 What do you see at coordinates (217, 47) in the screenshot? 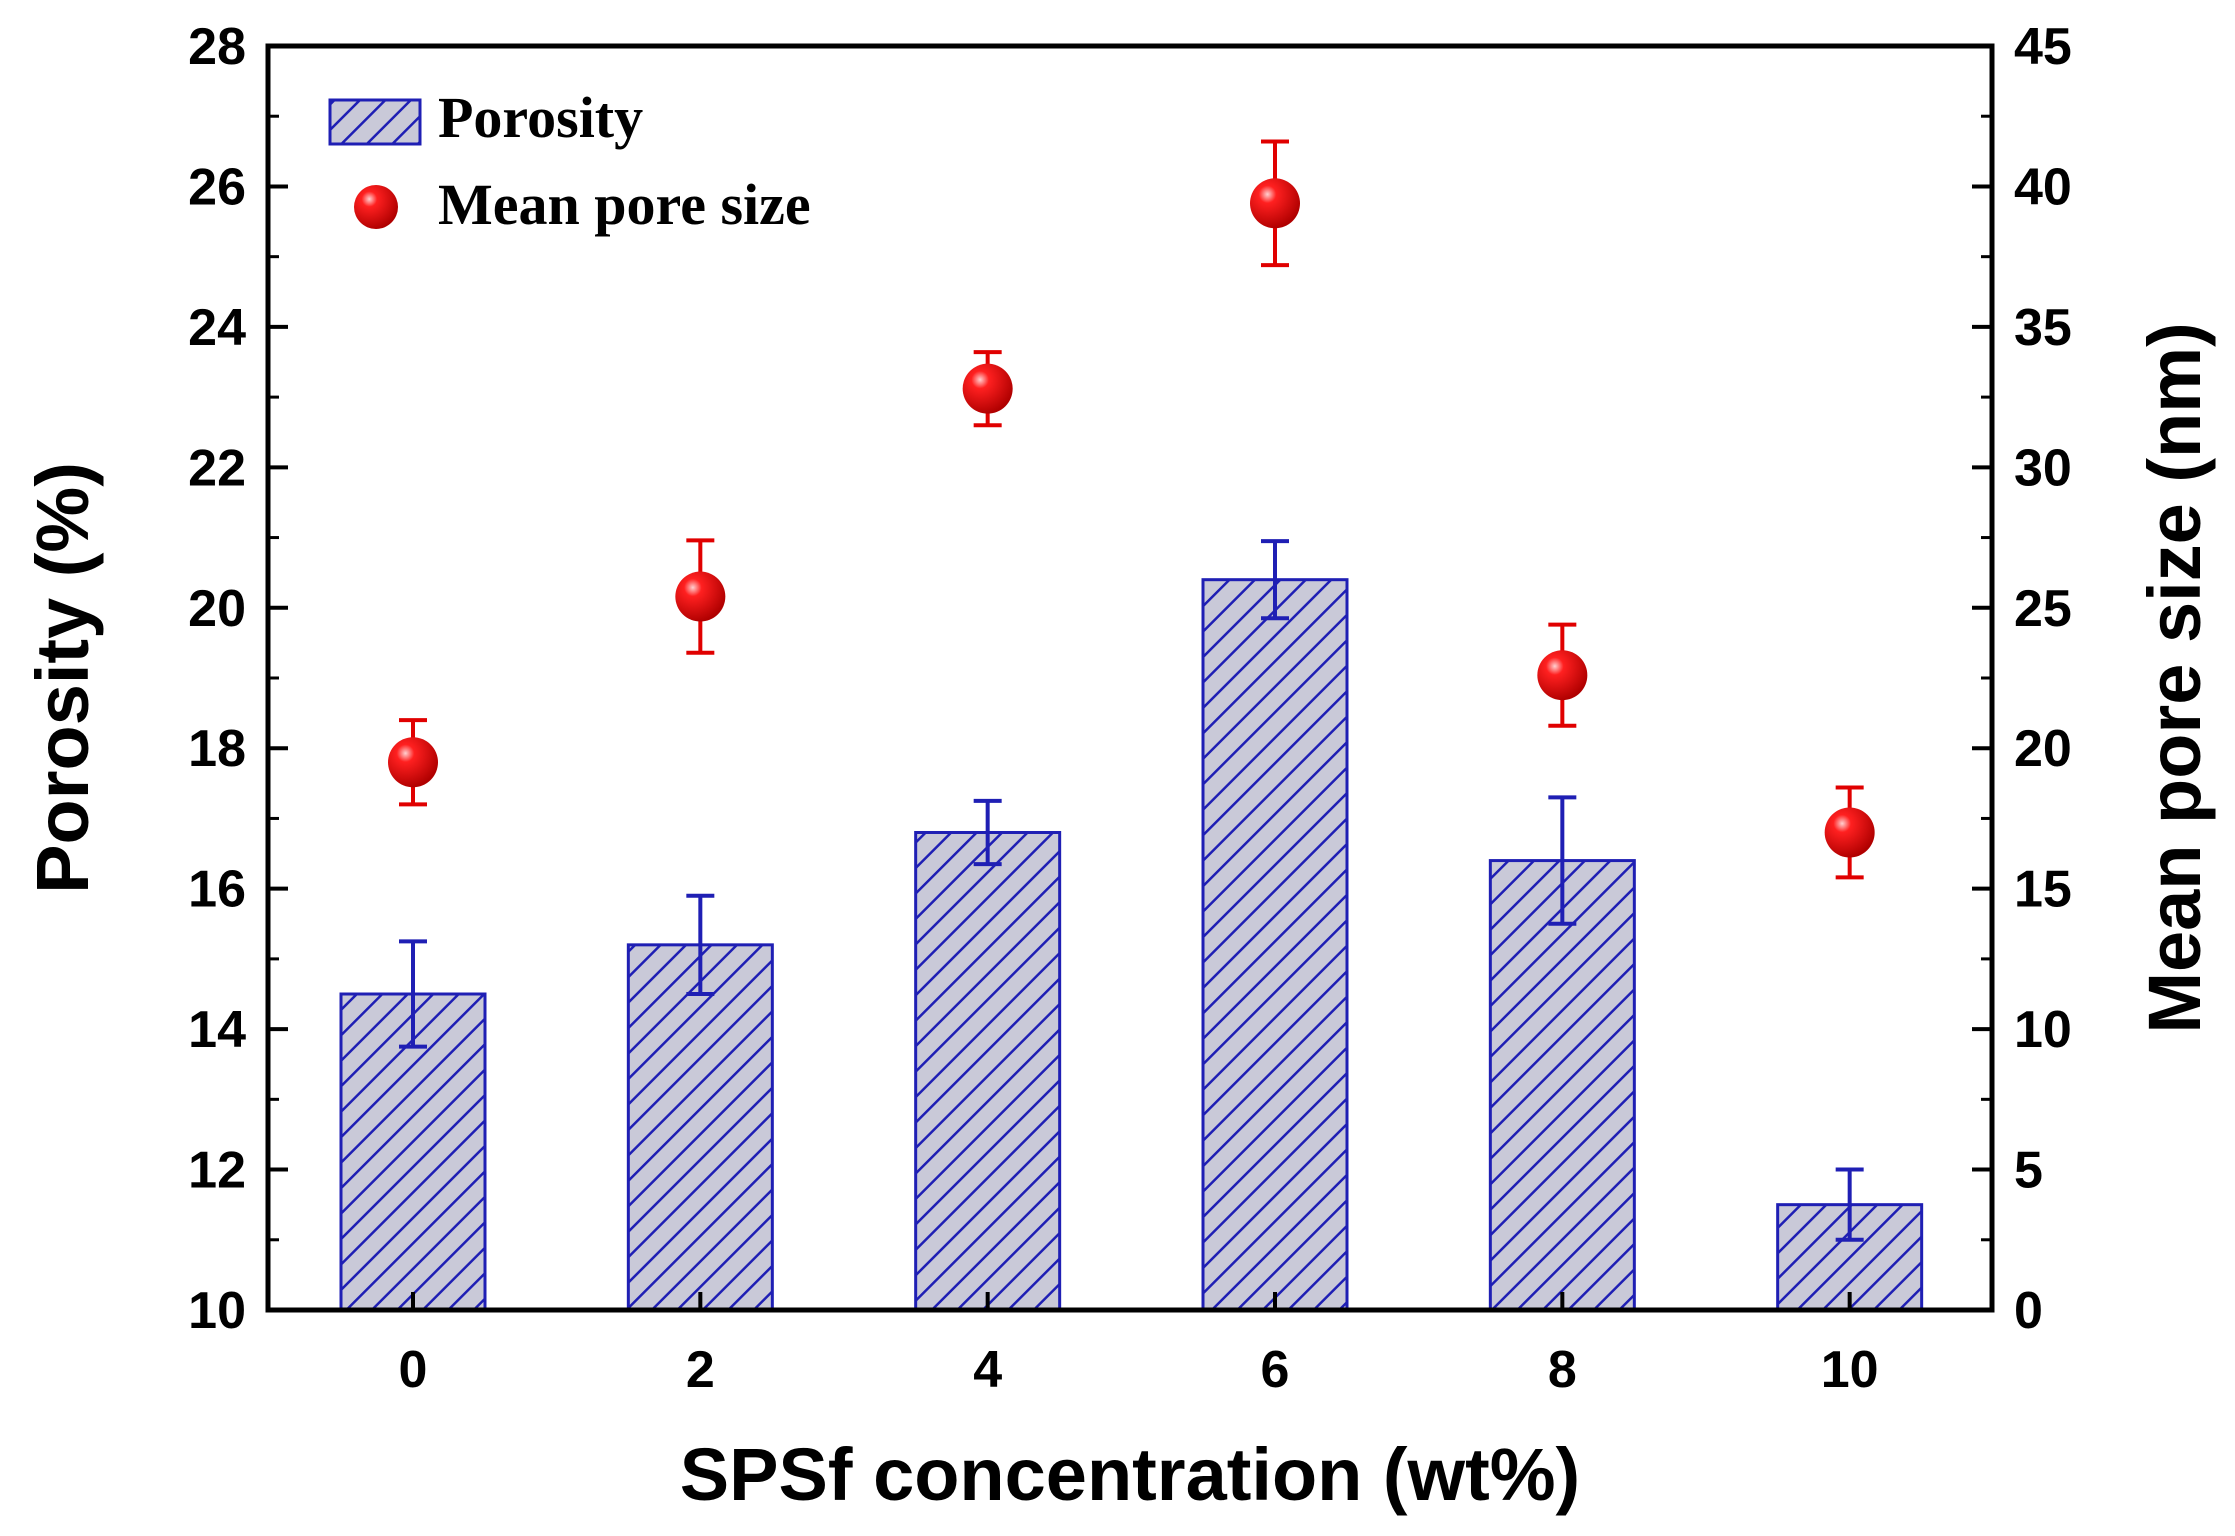
I see `y-tick-label-28: 28` at bounding box center [217, 47].